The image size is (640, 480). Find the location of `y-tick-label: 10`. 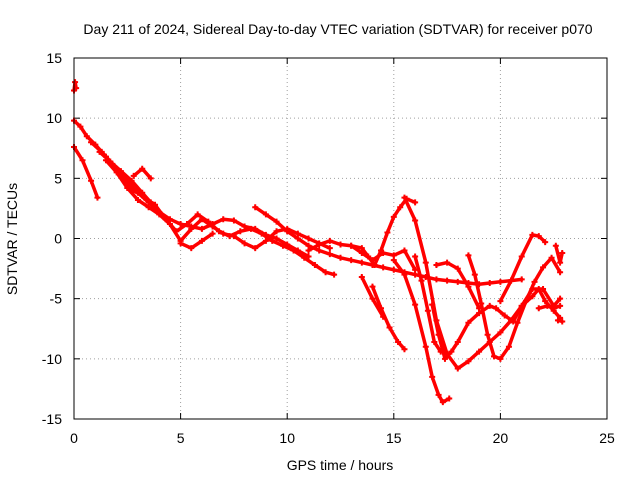

y-tick-label: 10 is located at coordinates (54, 118).